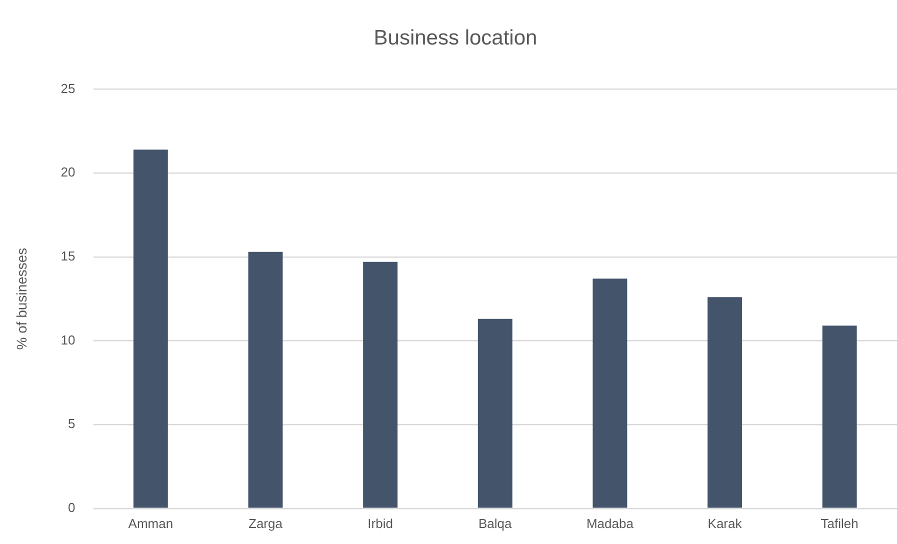 This screenshot has width=897, height=544. What do you see at coordinates (151, 523) in the screenshot?
I see `x-tick-label: Amman` at bounding box center [151, 523].